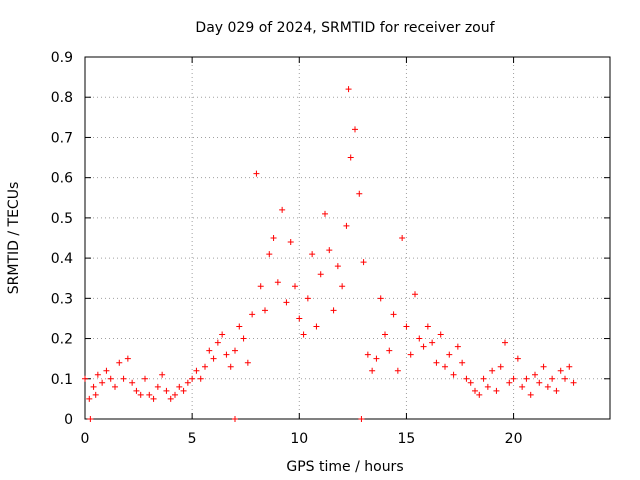  Describe the element at coordinates (62, 98) in the screenshot. I see `y-tick-label: 0.8` at that location.